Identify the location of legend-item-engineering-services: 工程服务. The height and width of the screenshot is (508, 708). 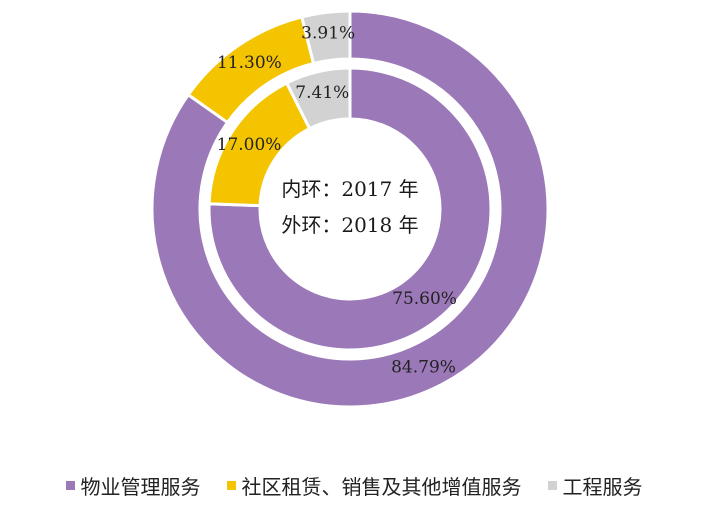
(595, 485).